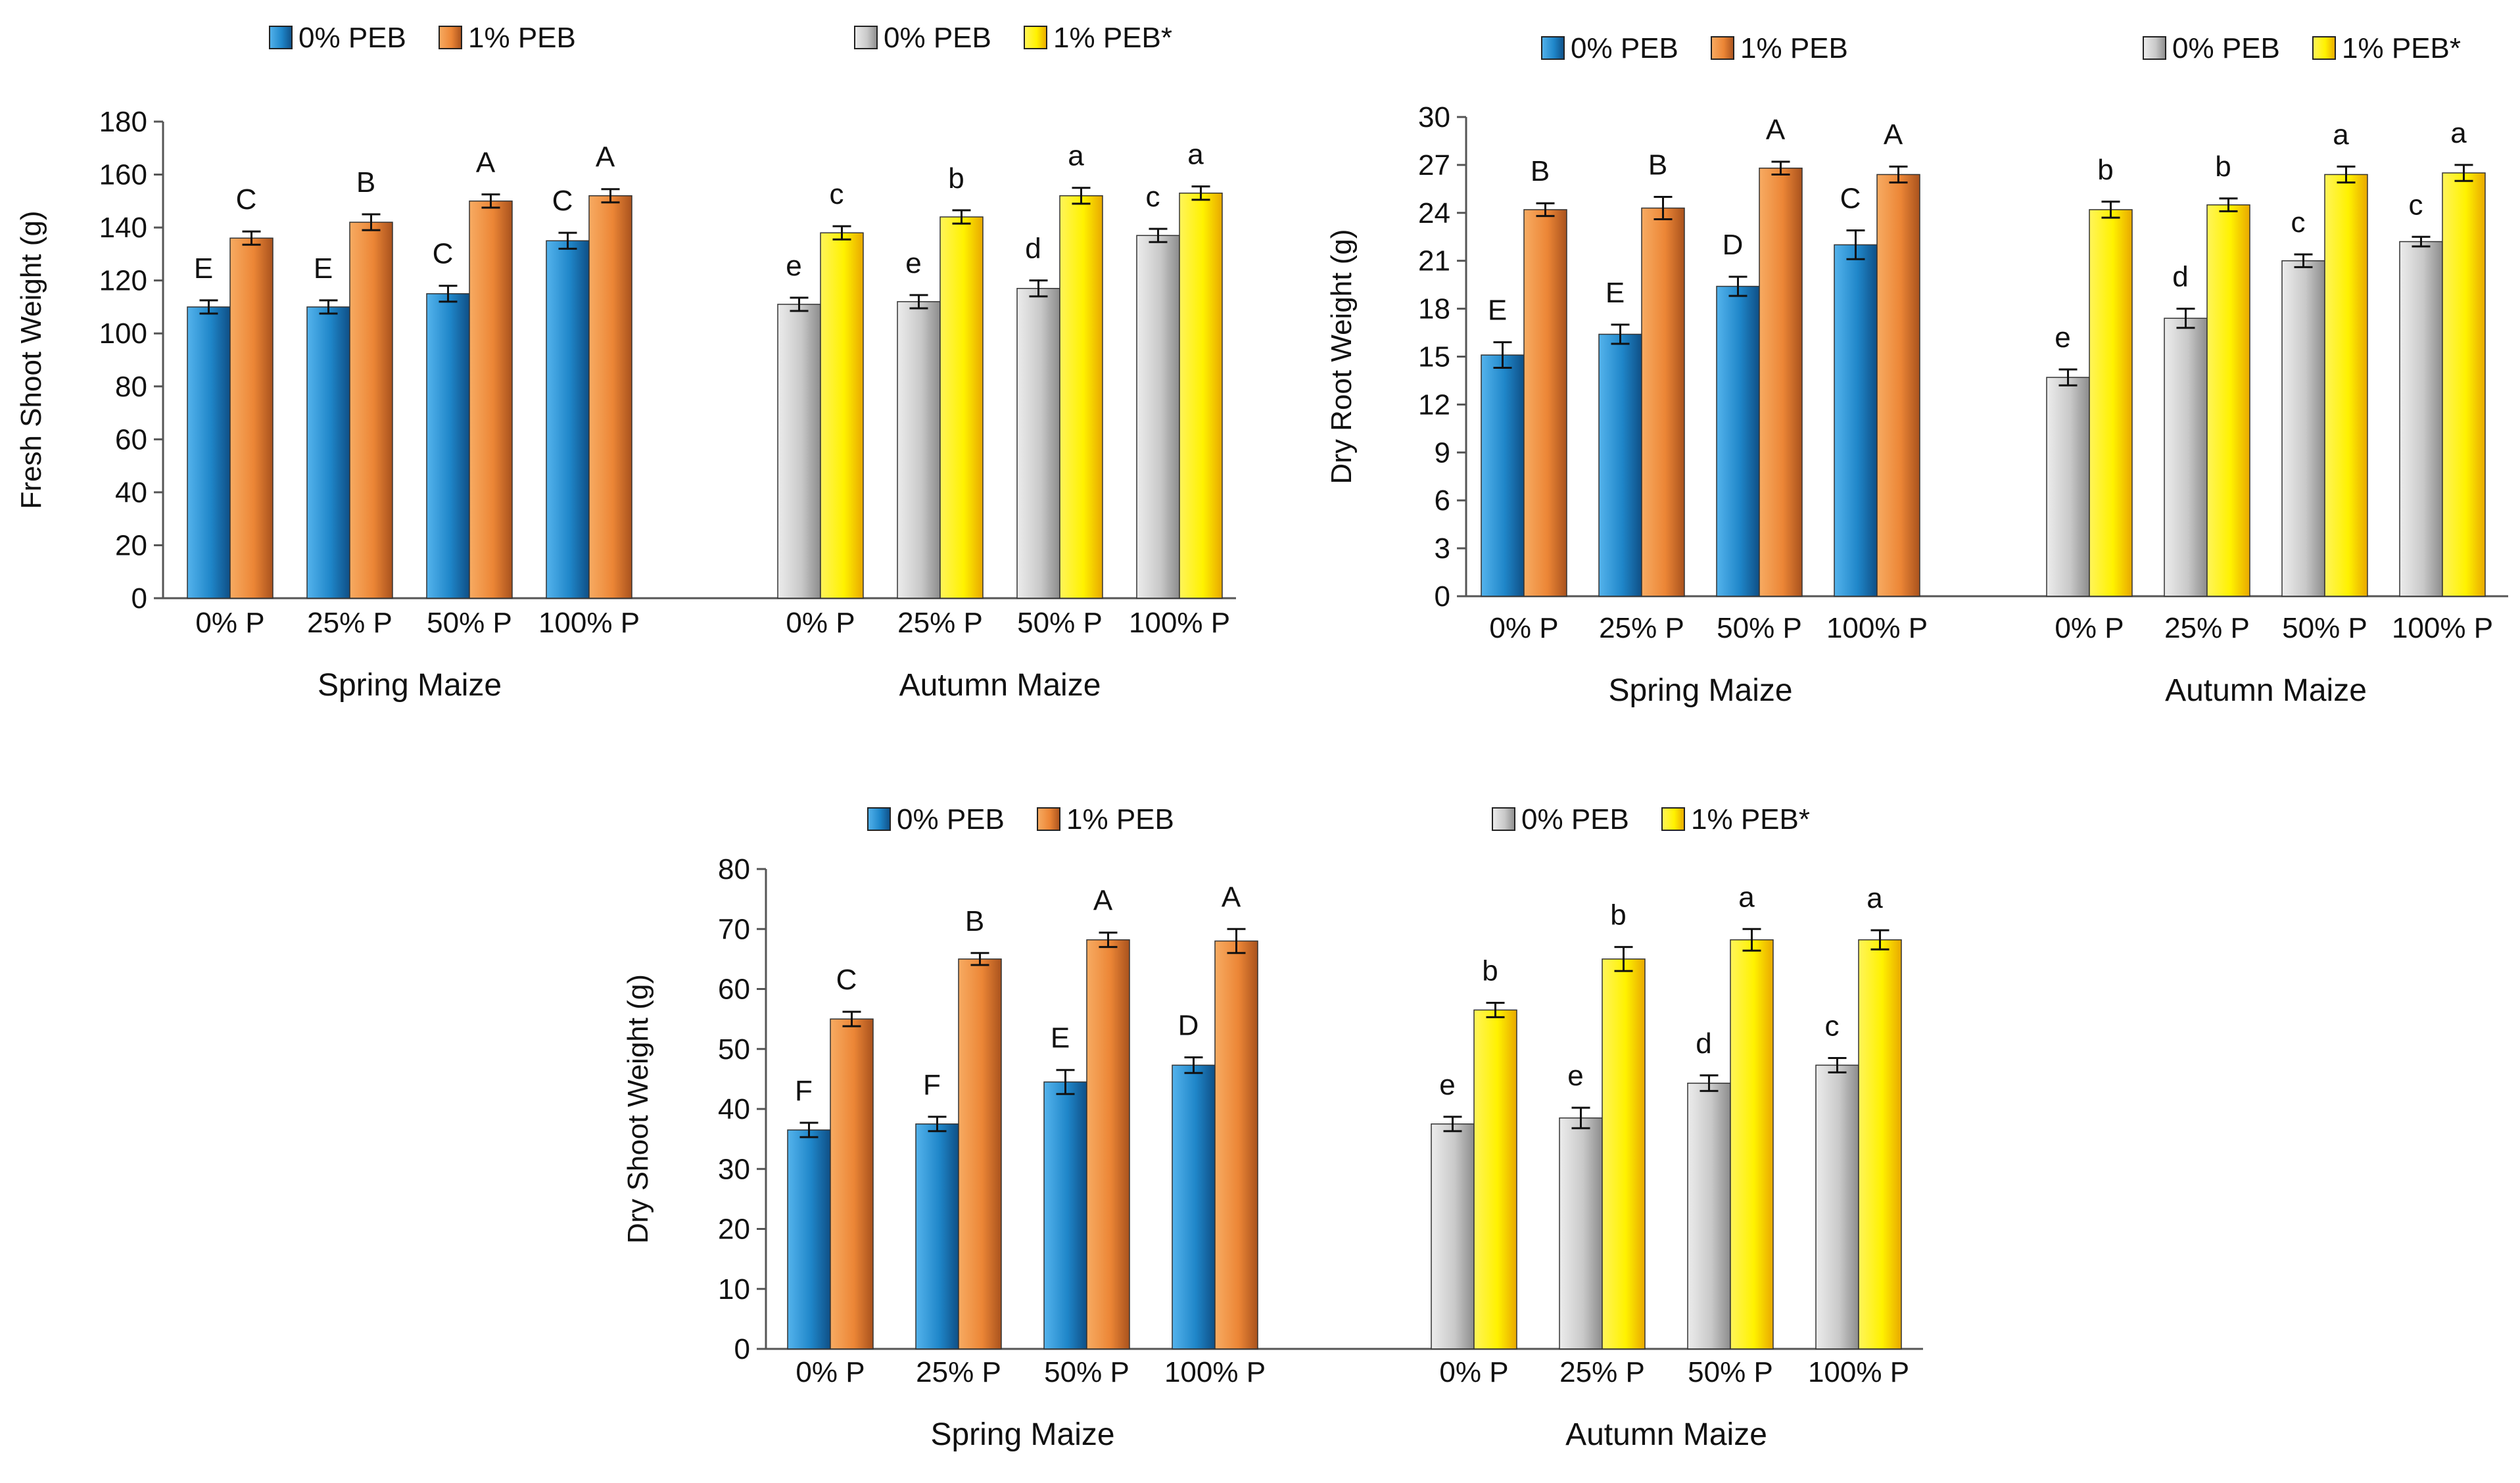 This screenshot has width=2520, height=1483. Describe the element at coordinates (123, 175) in the screenshot. I see `y-tick-label: 160` at that location.